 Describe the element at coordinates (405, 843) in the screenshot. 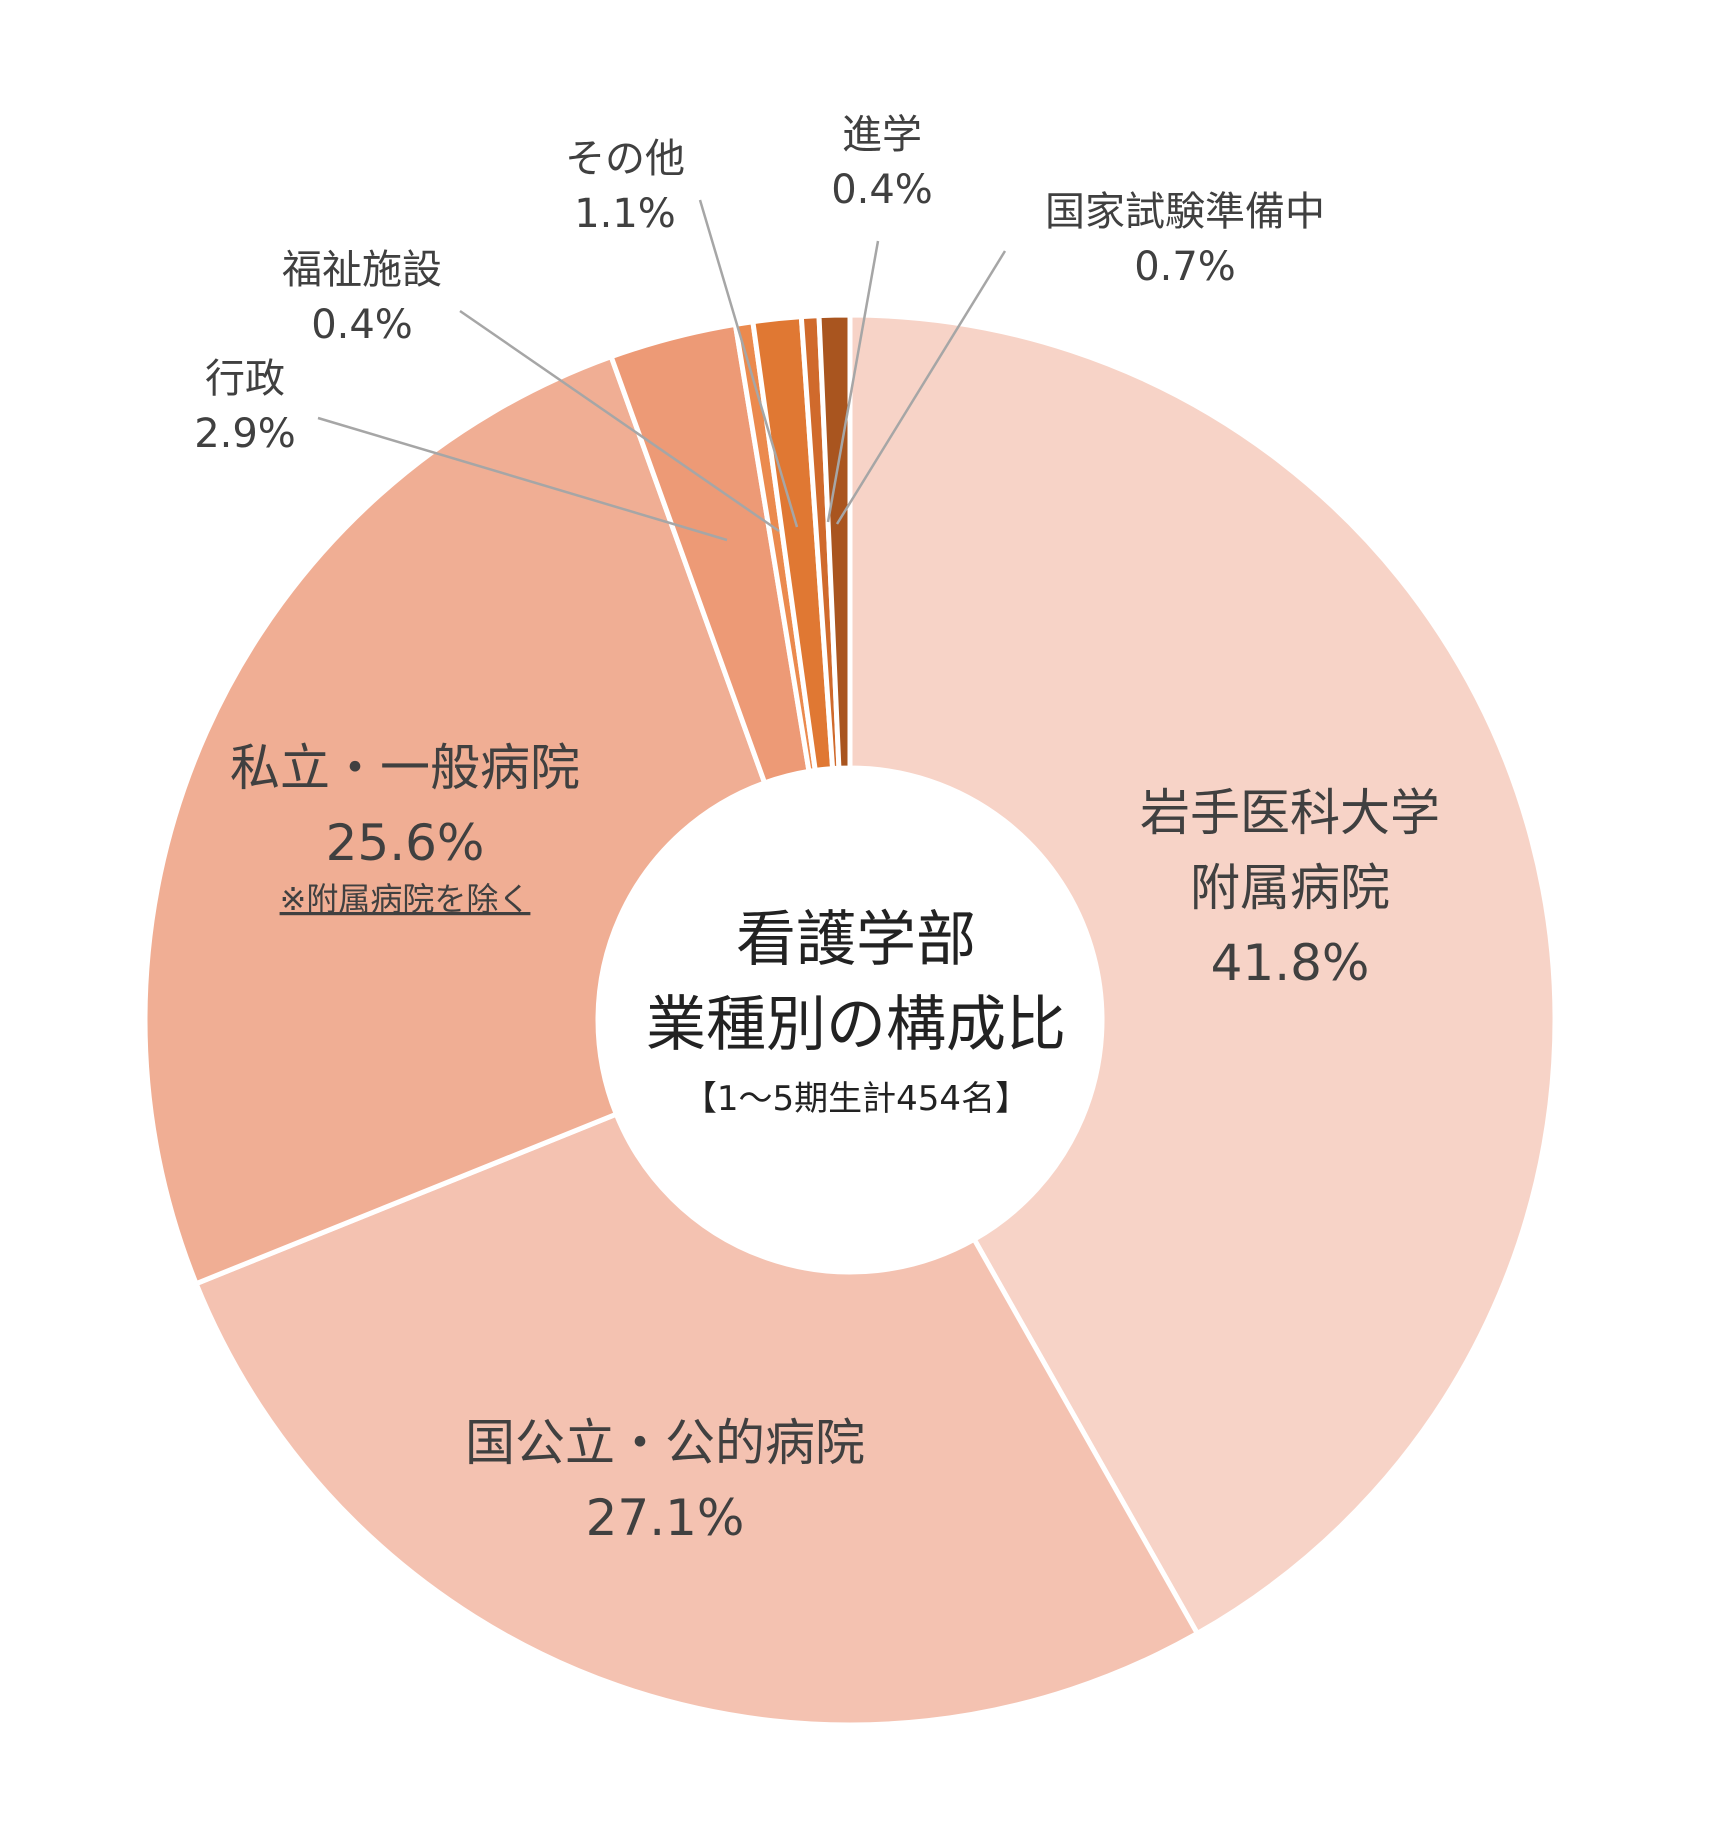

I see `slice-value-3: 25.6%` at that location.